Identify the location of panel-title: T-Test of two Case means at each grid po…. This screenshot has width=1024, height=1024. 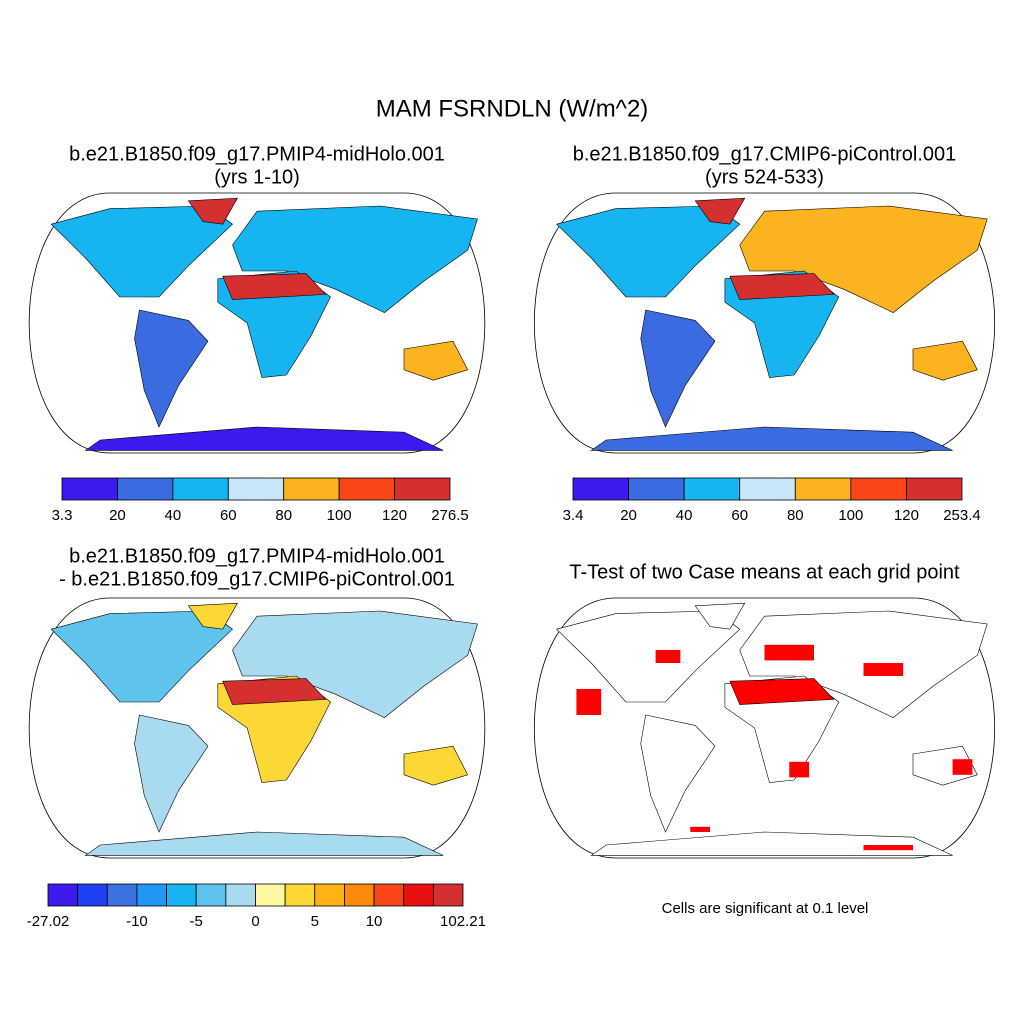
(764, 572).